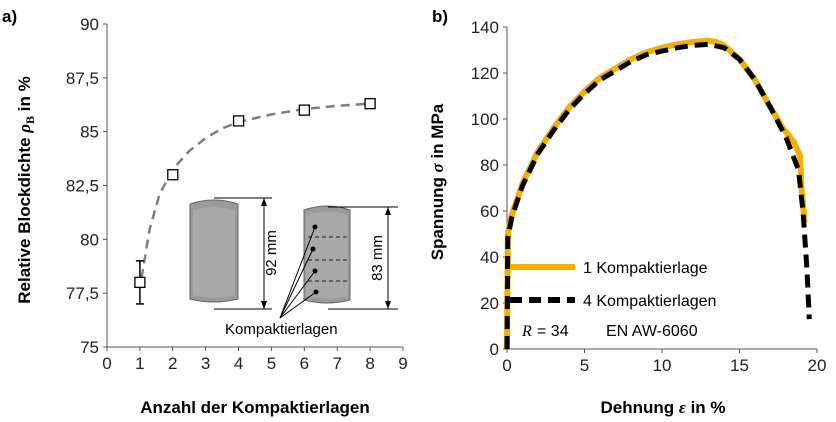 This screenshot has height=422, width=836. What do you see at coordinates (584, 365) in the screenshot?
I see `chart-b-x-tick-label: 5` at bounding box center [584, 365].